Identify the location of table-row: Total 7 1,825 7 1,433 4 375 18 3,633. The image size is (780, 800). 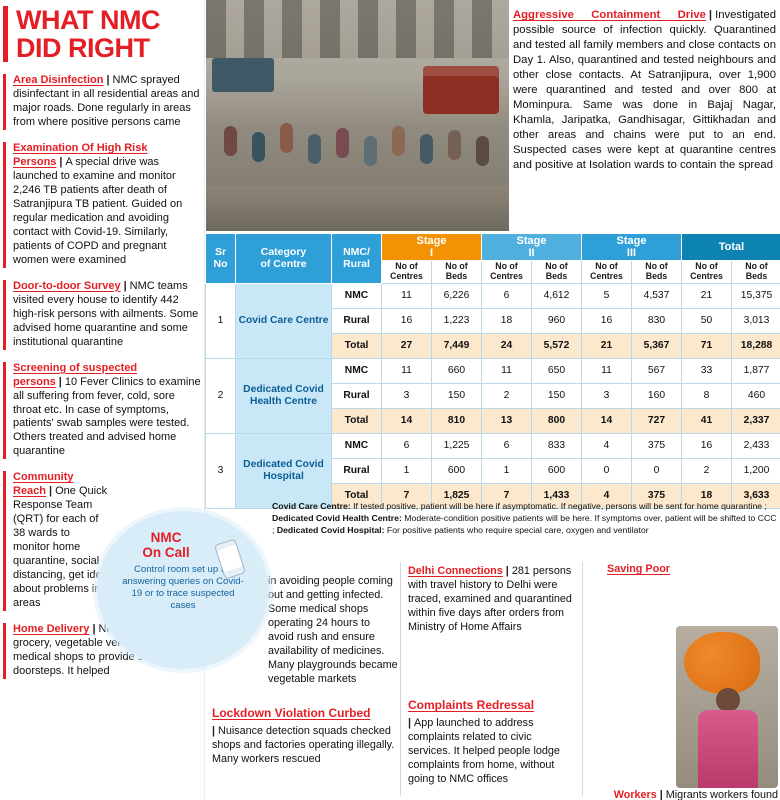
(493, 495).